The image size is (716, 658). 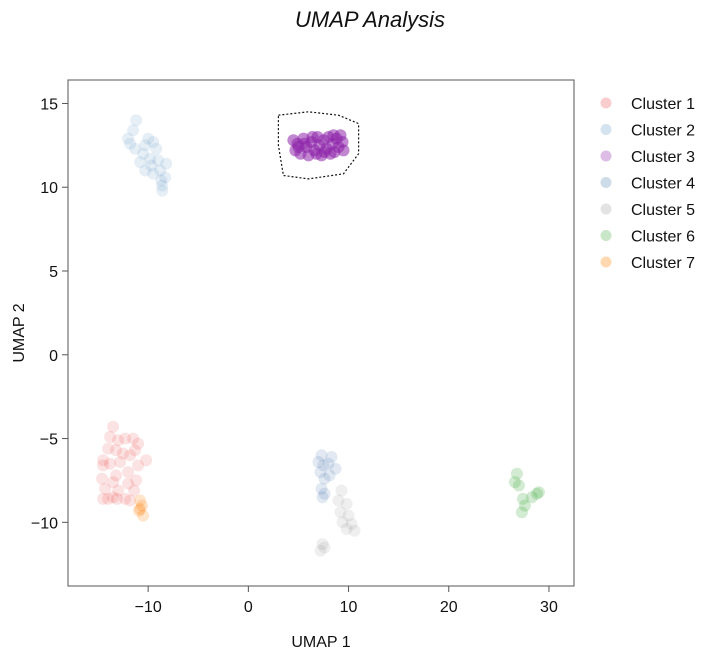 I want to click on x-tick-label: 20, so click(x=449, y=607).